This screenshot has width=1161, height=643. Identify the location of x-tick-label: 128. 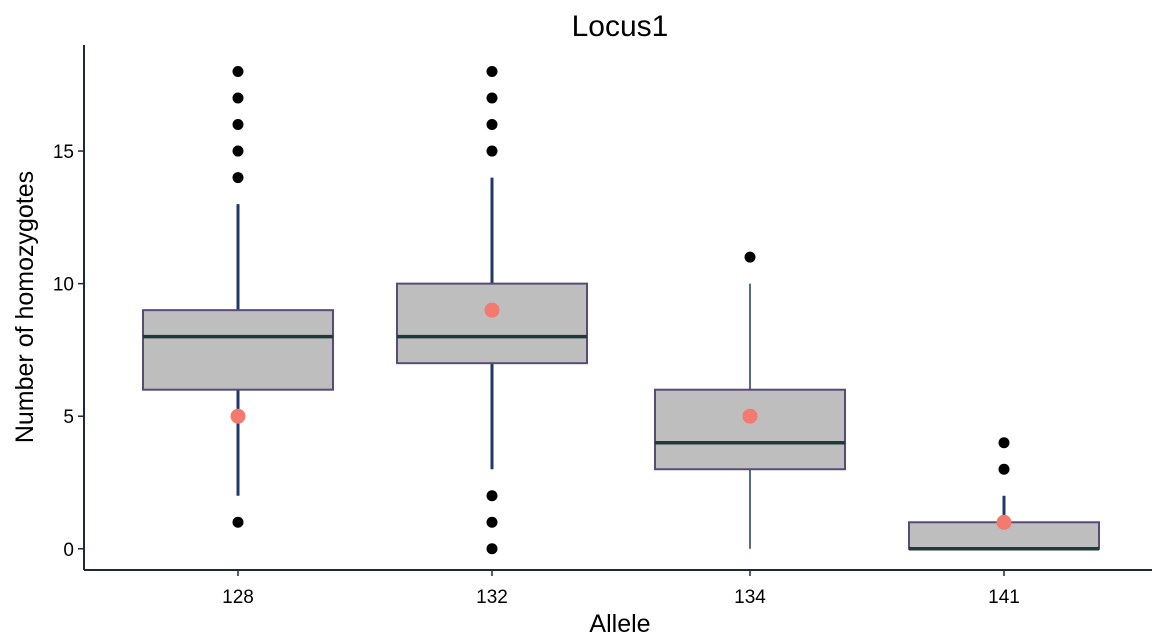
(238, 597).